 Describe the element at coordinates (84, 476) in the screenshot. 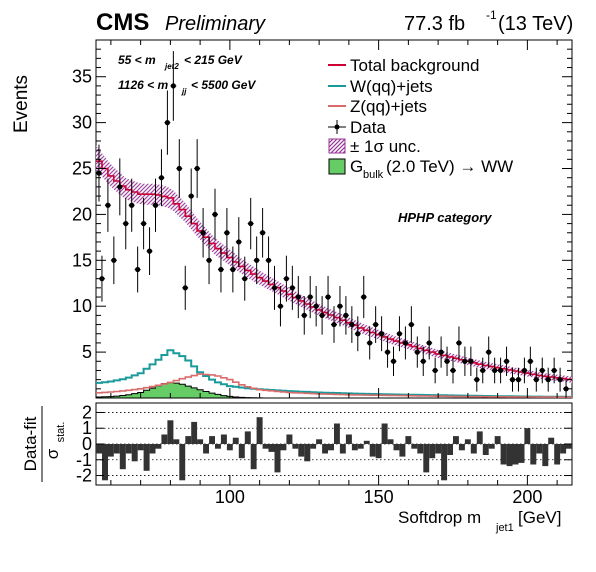

I see `pull-tick-label: -2` at that location.